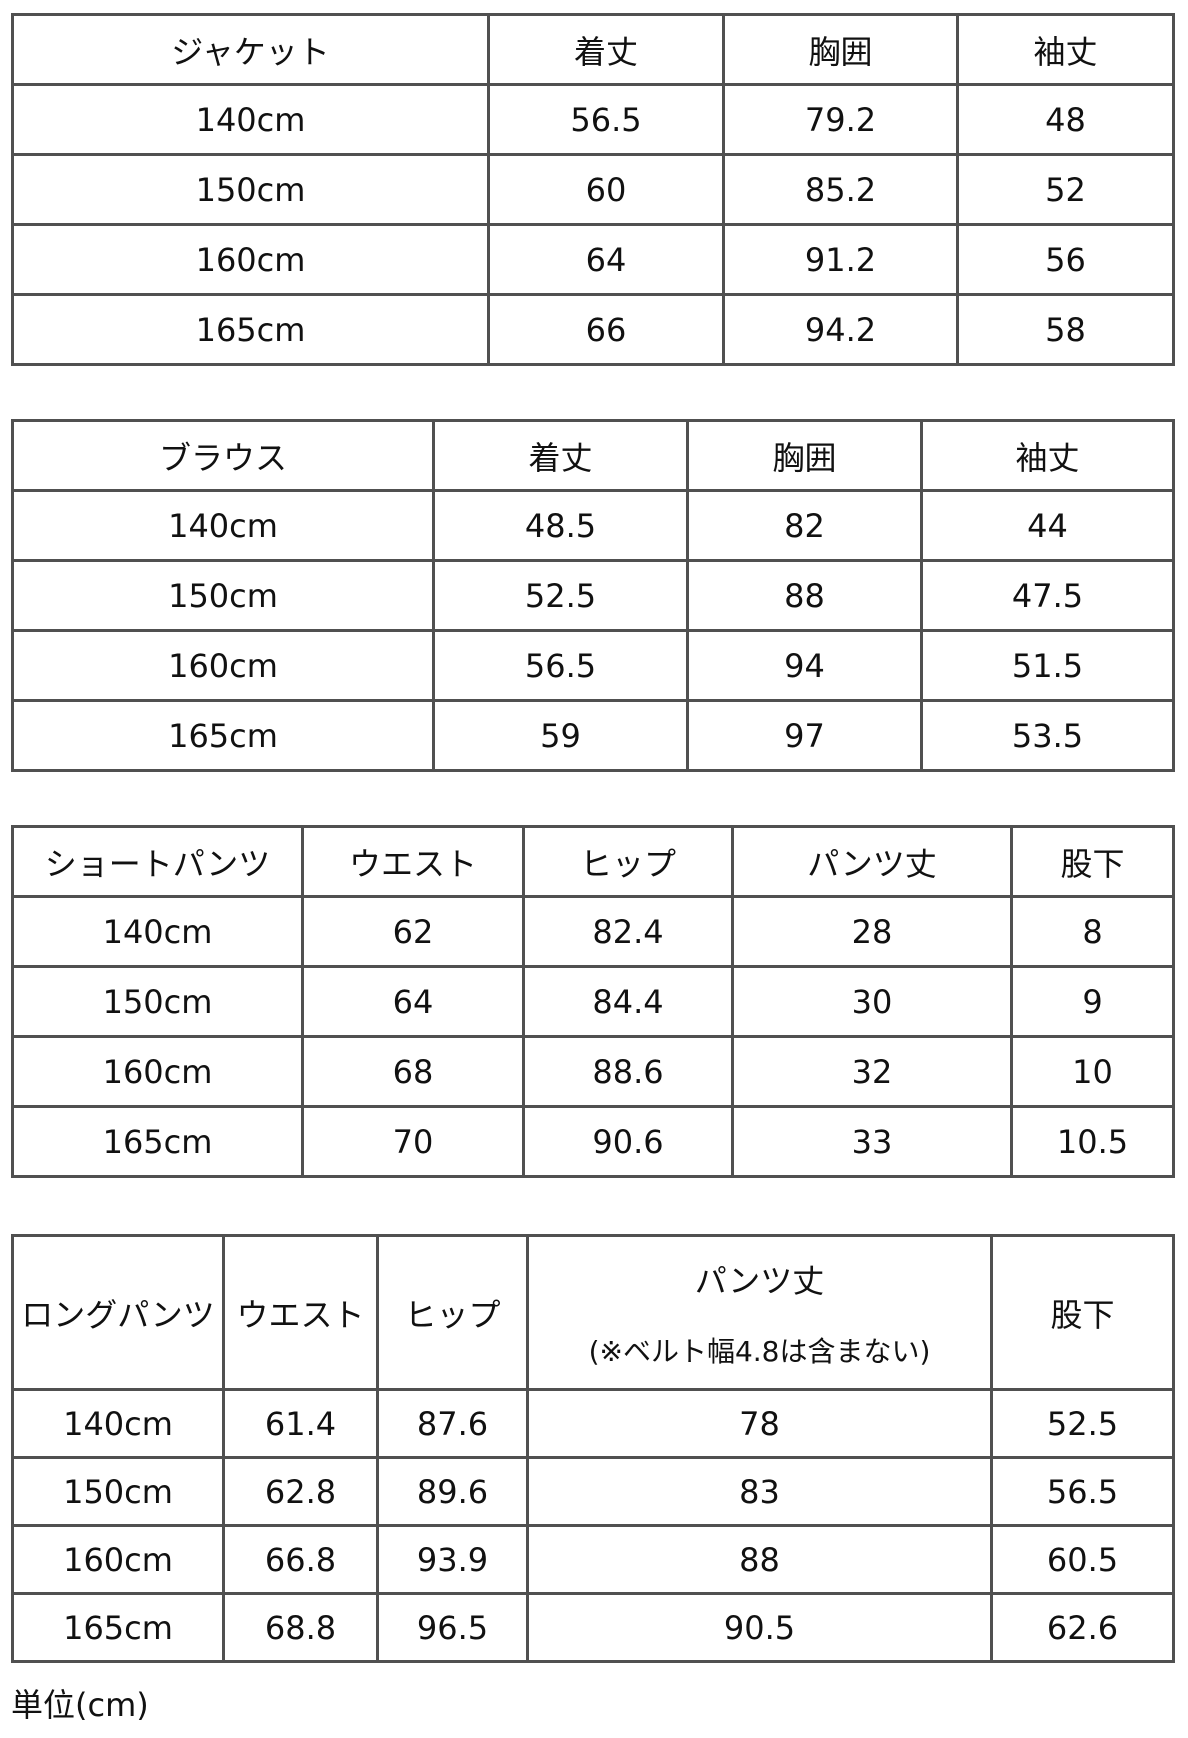 The image size is (1188, 1738). I want to click on value-cell: 48.5, so click(560, 525).